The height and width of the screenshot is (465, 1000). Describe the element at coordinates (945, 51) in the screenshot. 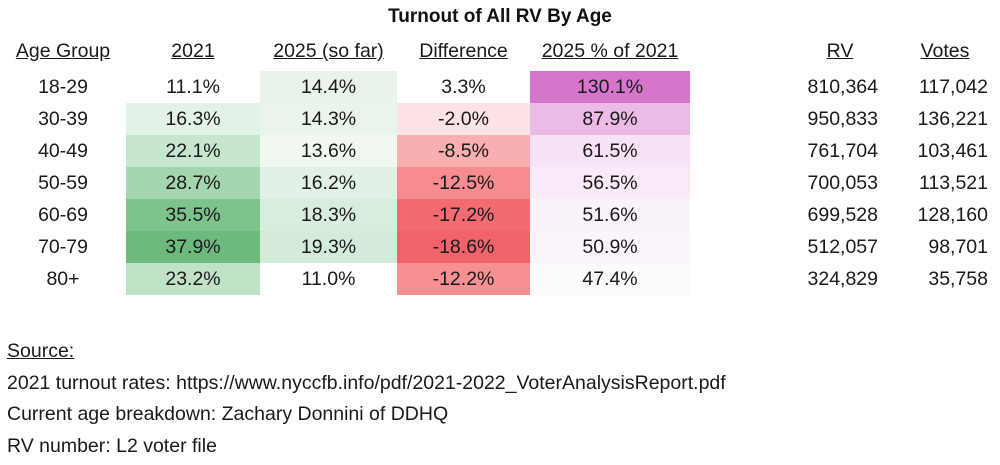

I see `header-votes: Votes` at that location.